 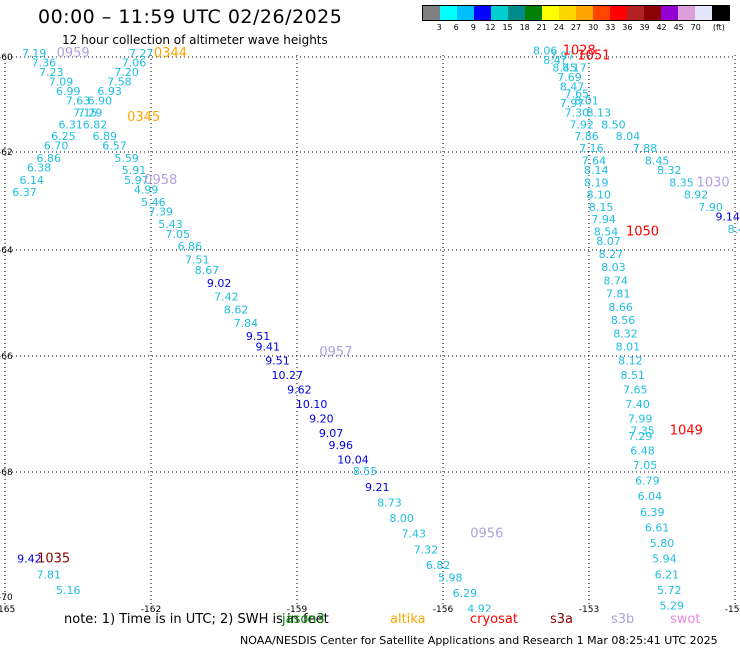 I want to click on swh-value: 7.69, so click(x=569, y=77).